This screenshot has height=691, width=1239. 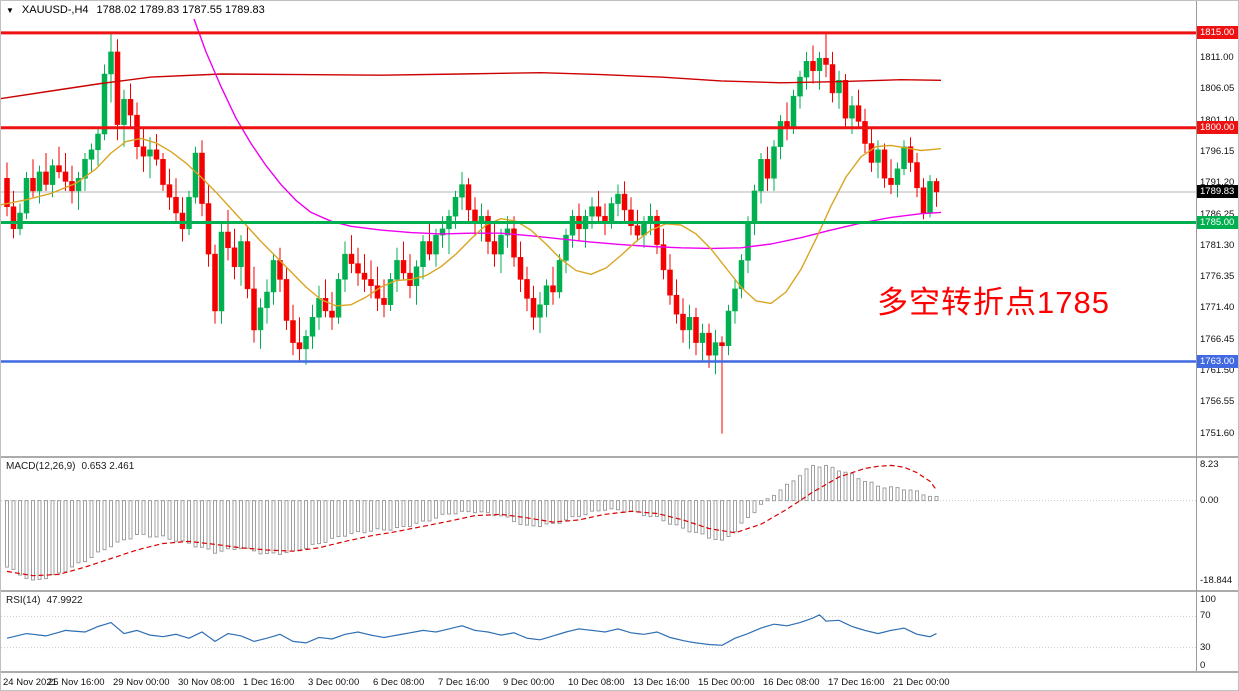 I want to click on rsi-value: 47.9922, so click(x=64, y=600).